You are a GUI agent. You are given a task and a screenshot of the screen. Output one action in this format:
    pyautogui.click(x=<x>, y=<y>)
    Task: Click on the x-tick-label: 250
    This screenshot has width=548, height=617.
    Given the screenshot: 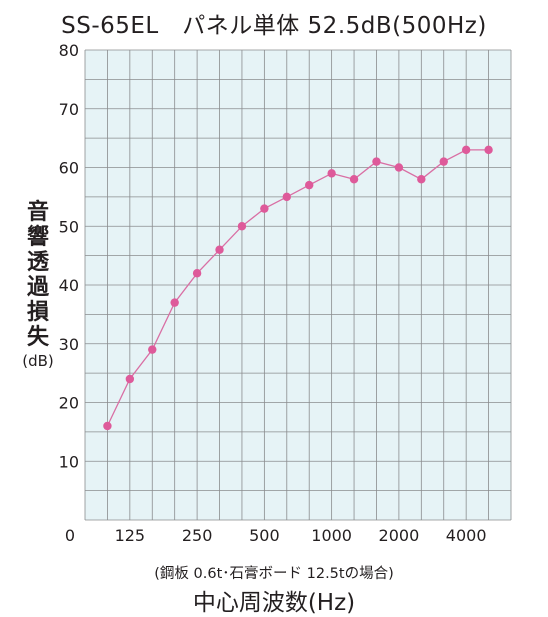 What is the action you would take?
    pyautogui.click(x=197, y=535)
    